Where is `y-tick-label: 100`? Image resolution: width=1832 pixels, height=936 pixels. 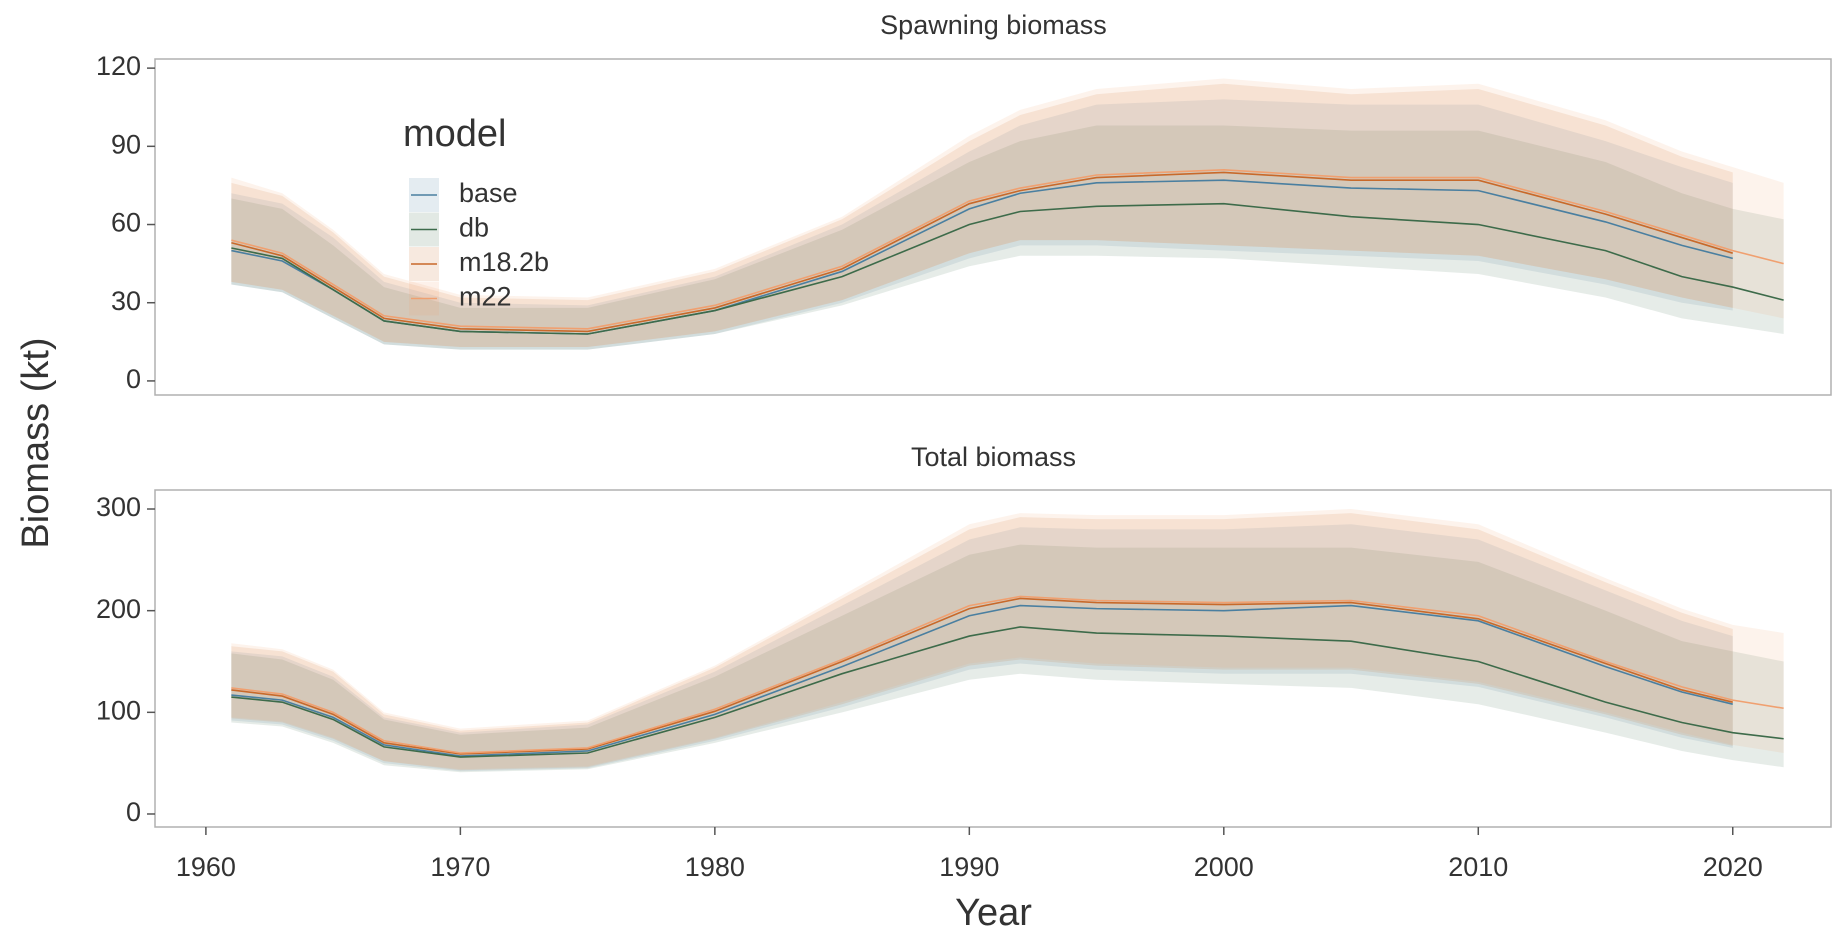 y-tick-label: 100 is located at coordinates (118, 710).